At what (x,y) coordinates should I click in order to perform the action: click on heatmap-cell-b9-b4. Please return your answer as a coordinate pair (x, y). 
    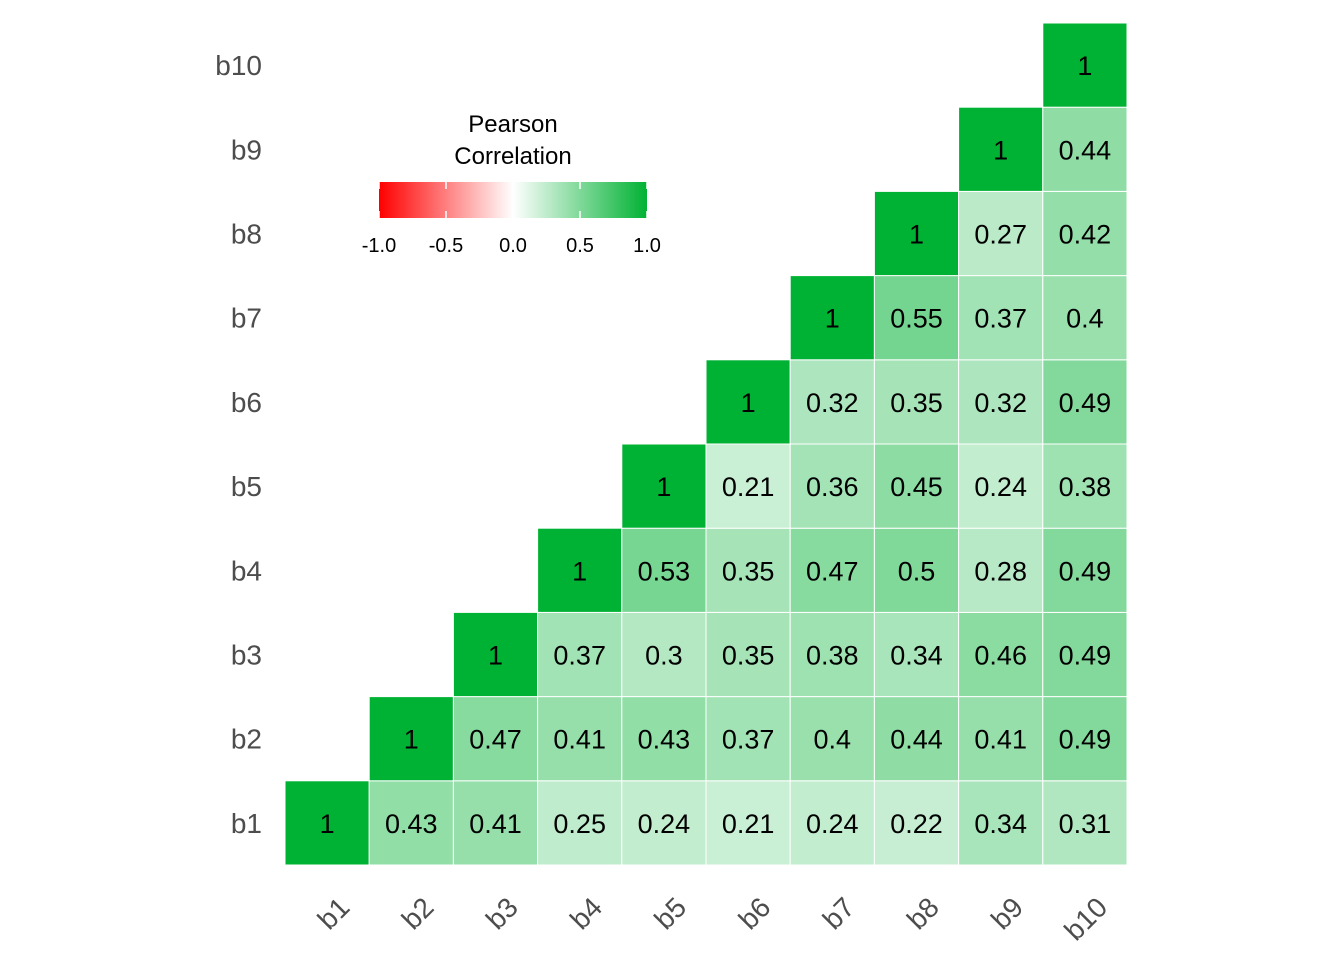
    Looking at the image, I should click on (1001, 570).